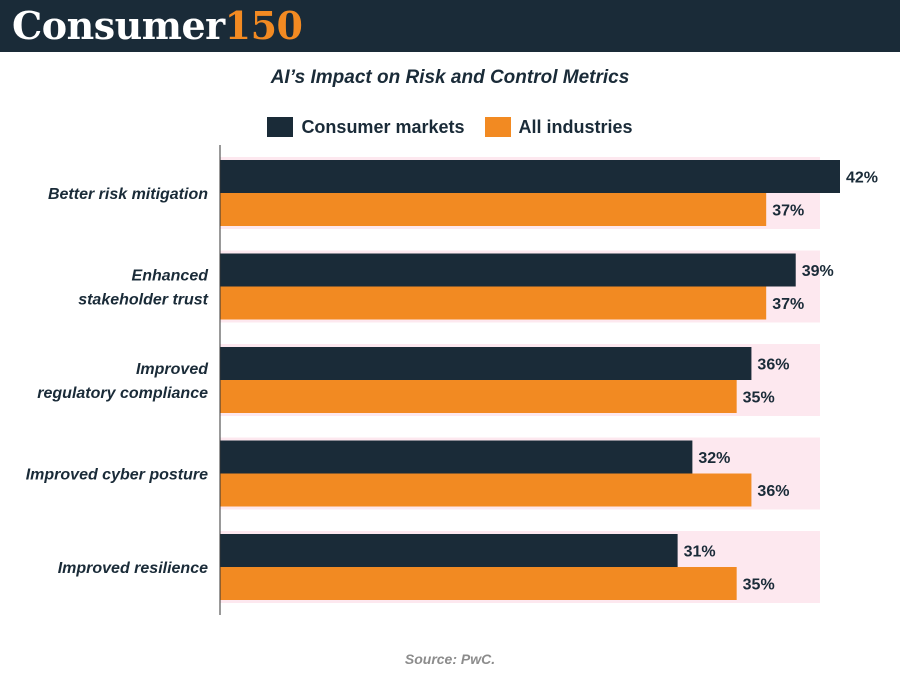 Image resolution: width=900 pixels, height=675 pixels. I want to click on data-label-consumer-markets-improved-resilience: 31%, so click(700, 552).